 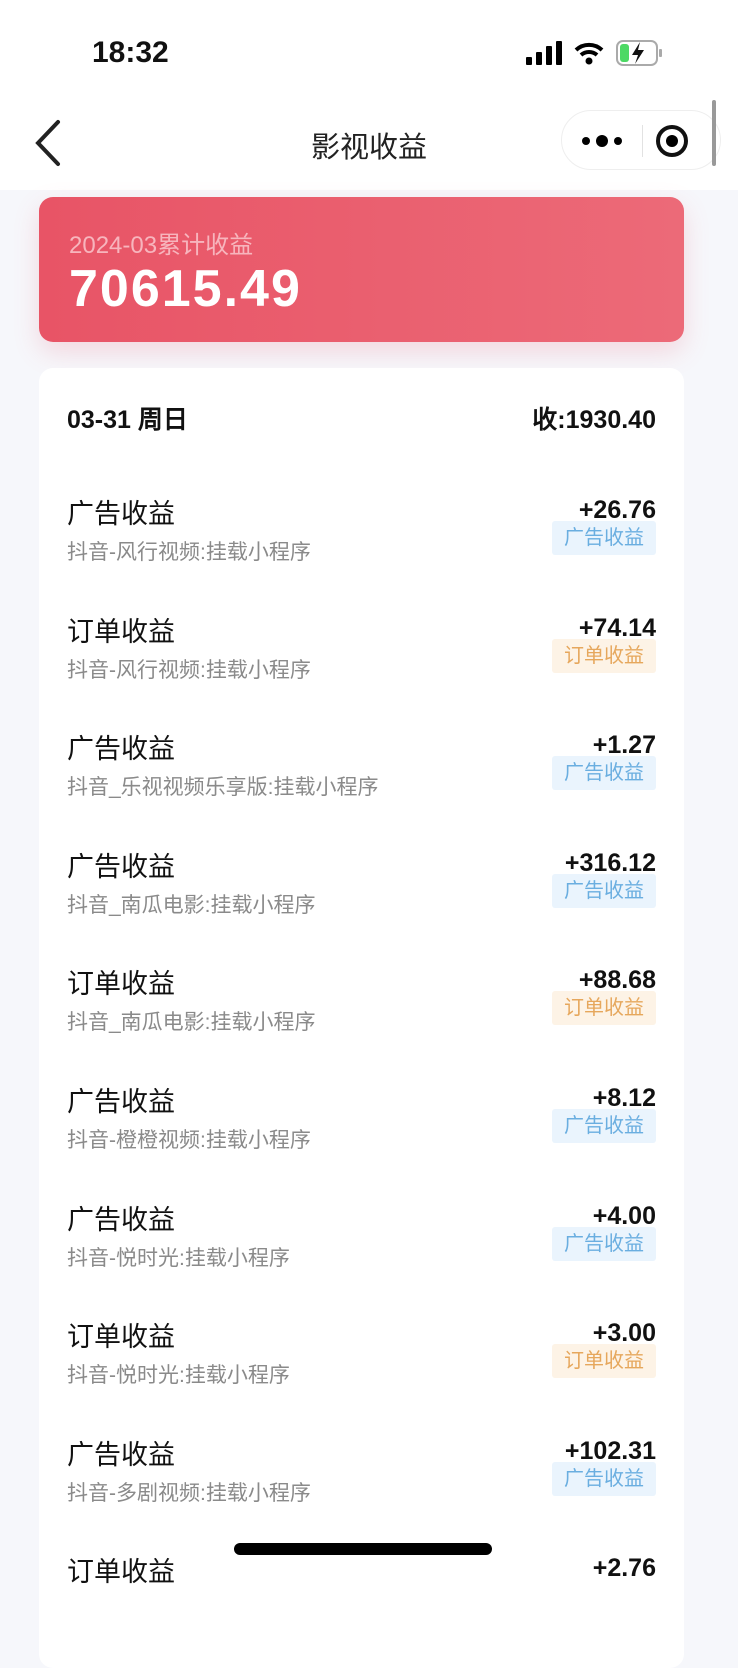 What do you see at coordinates (127, 420) in the screenshot?
I see `day-date: 03-31 周日` at bounding box center [127, 420].